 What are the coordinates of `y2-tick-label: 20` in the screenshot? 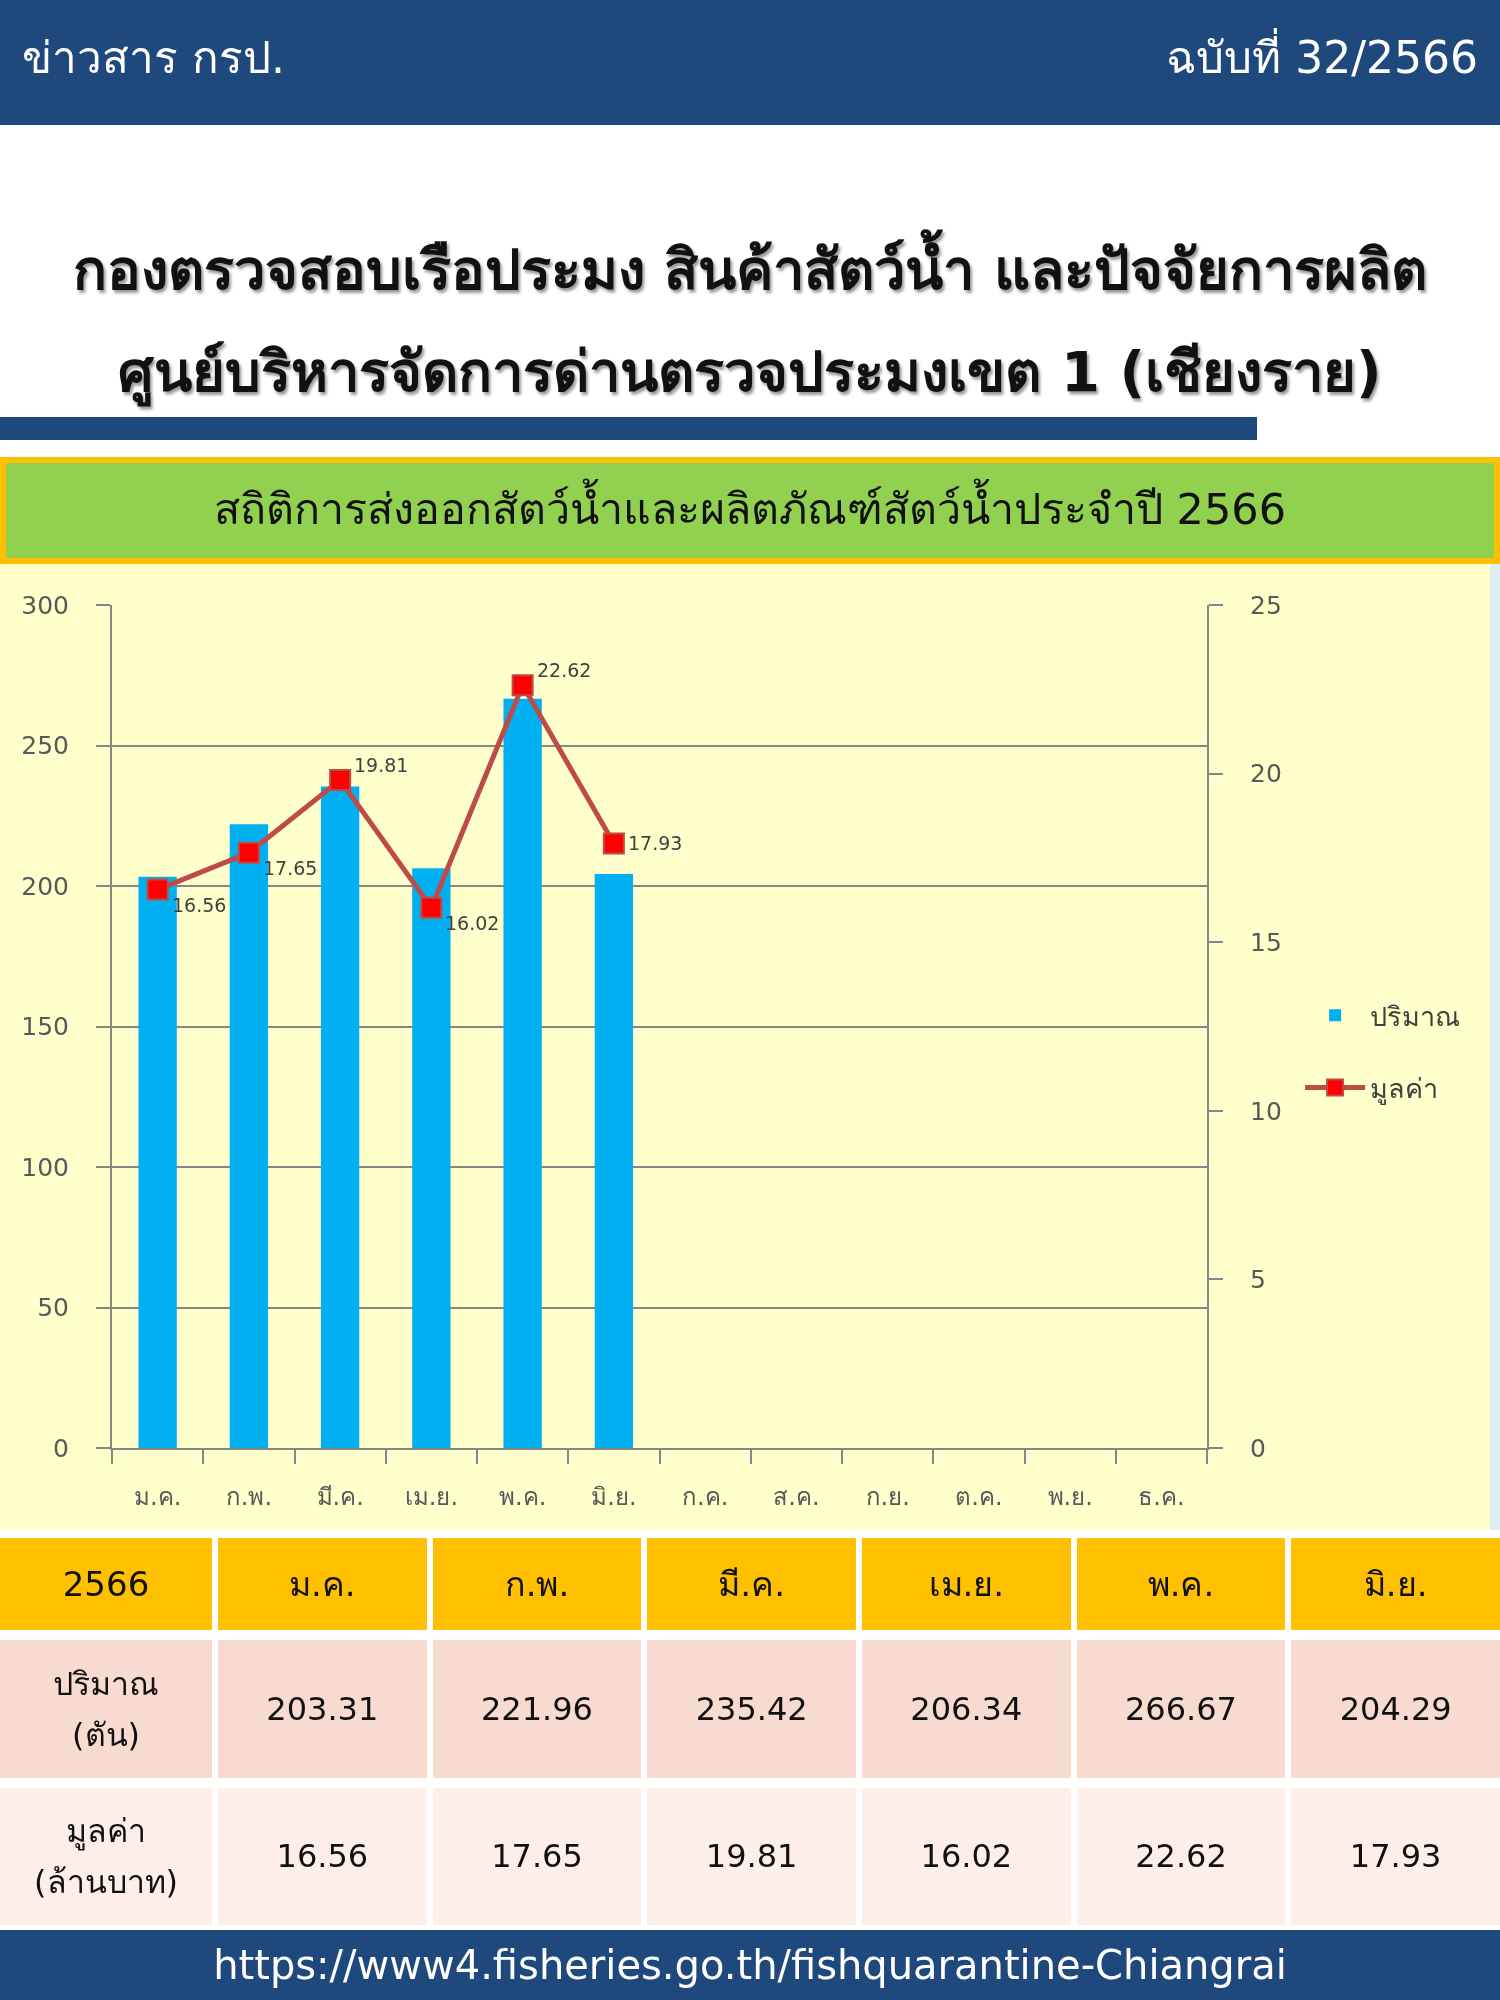 It's located at (1266, 774).